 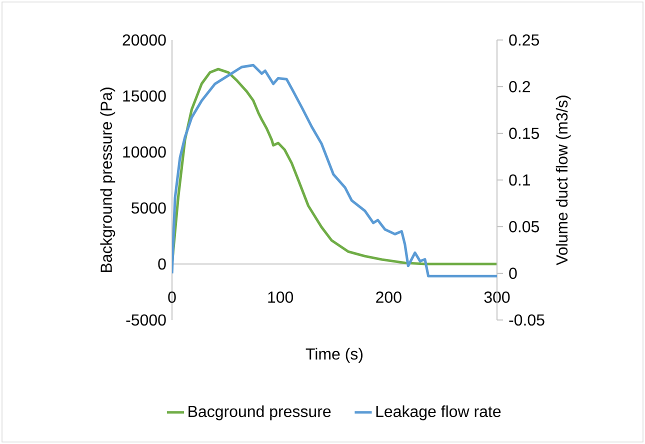 What do you see at coordinates (563, 181) in the screenshot?
I see `y2-axis-title: Volume duct flow (m3/s)` at bounding box center [563, 181].